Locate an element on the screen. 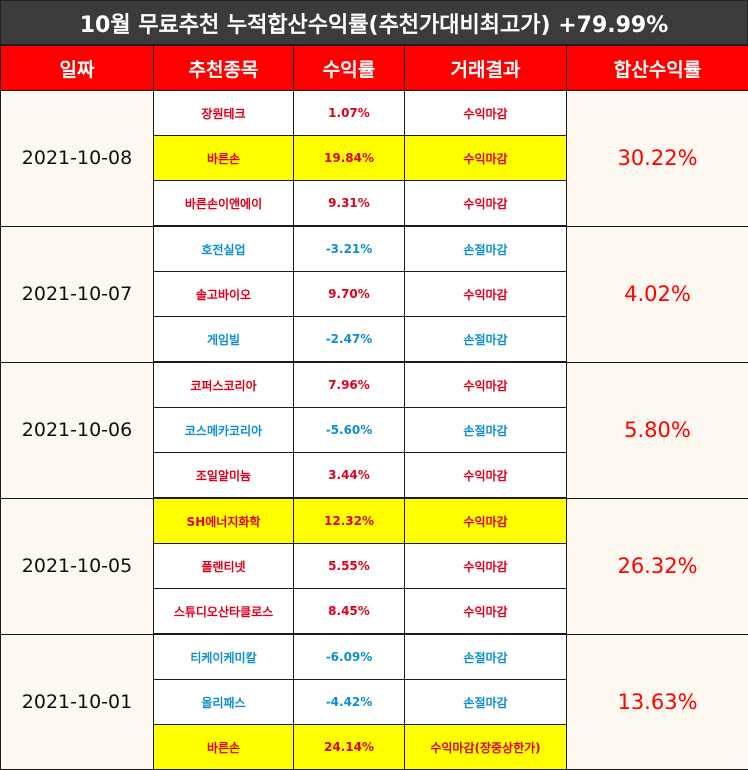  return-rate-cell: -5.60% is located at coordinates (349, 430).